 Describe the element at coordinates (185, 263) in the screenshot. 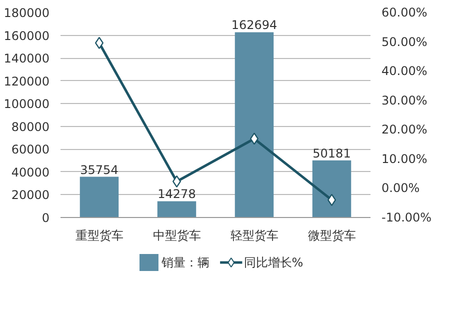

I see `legend-label: 销量：辆` at that location.